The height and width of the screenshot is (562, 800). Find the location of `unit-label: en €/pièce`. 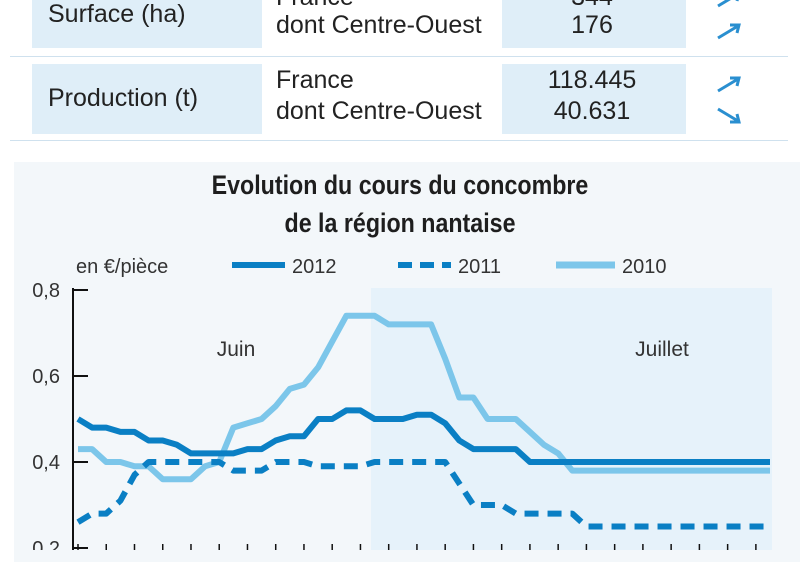

unit-label: en €/pièce is located at coordinates (122, 267).